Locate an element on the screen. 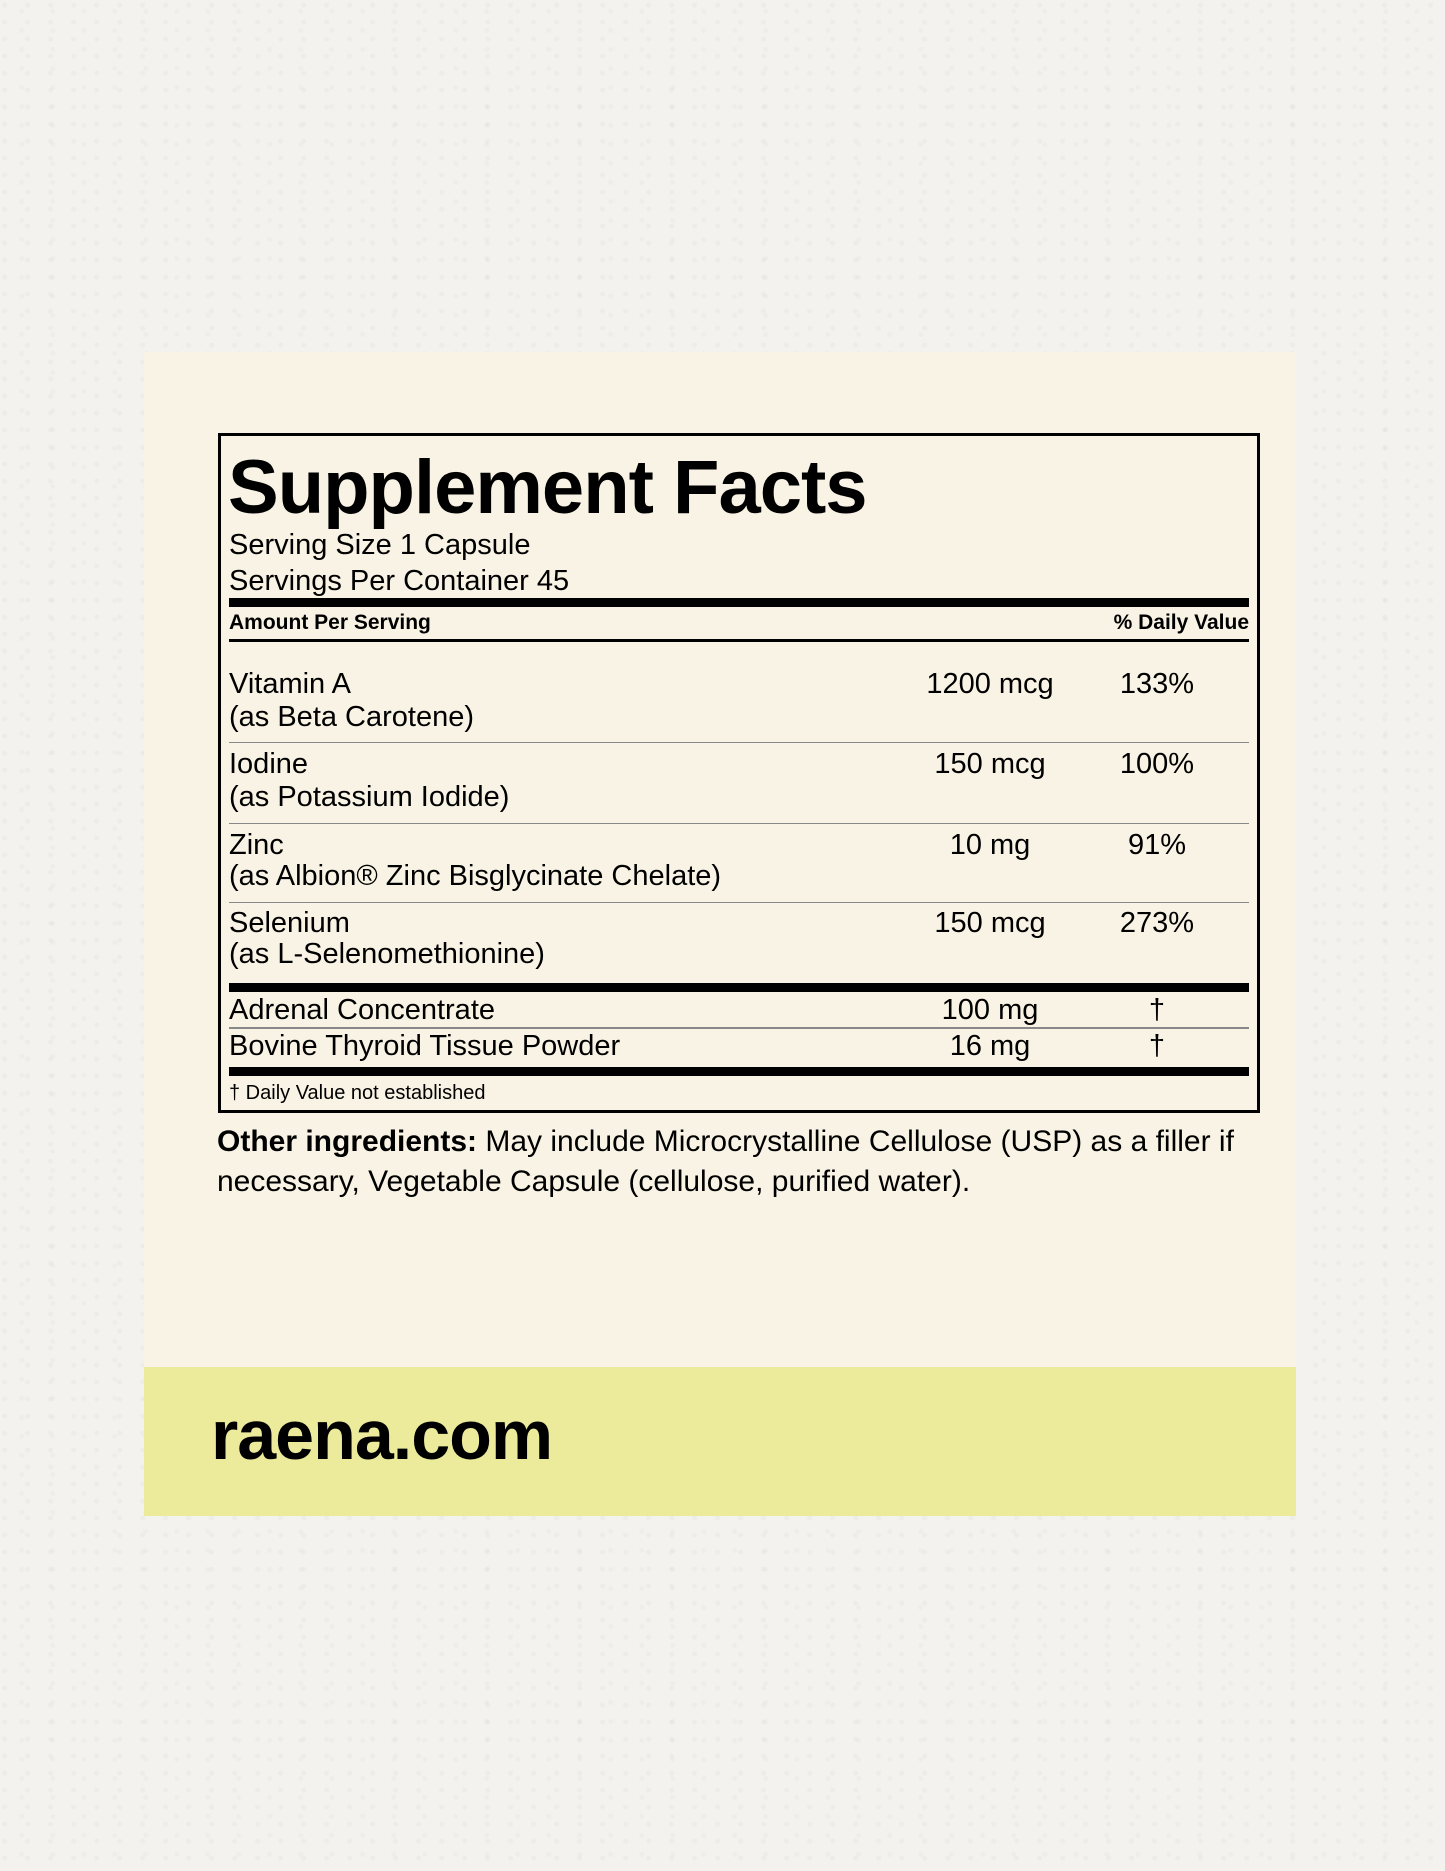 This screenshot has height=1871, width=1445. nutrient-dv: 100% is located at coordinates (1157, 764).